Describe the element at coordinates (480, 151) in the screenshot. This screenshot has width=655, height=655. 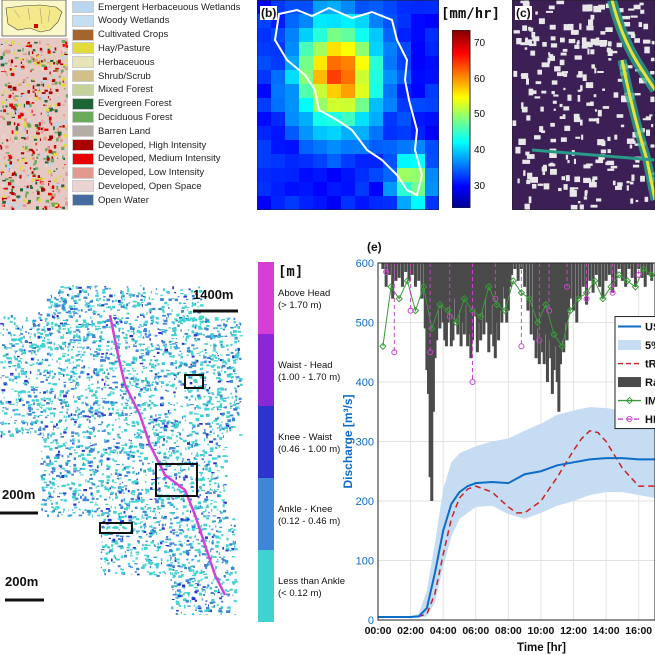
I see `colorbar-tick: 40` at that location.